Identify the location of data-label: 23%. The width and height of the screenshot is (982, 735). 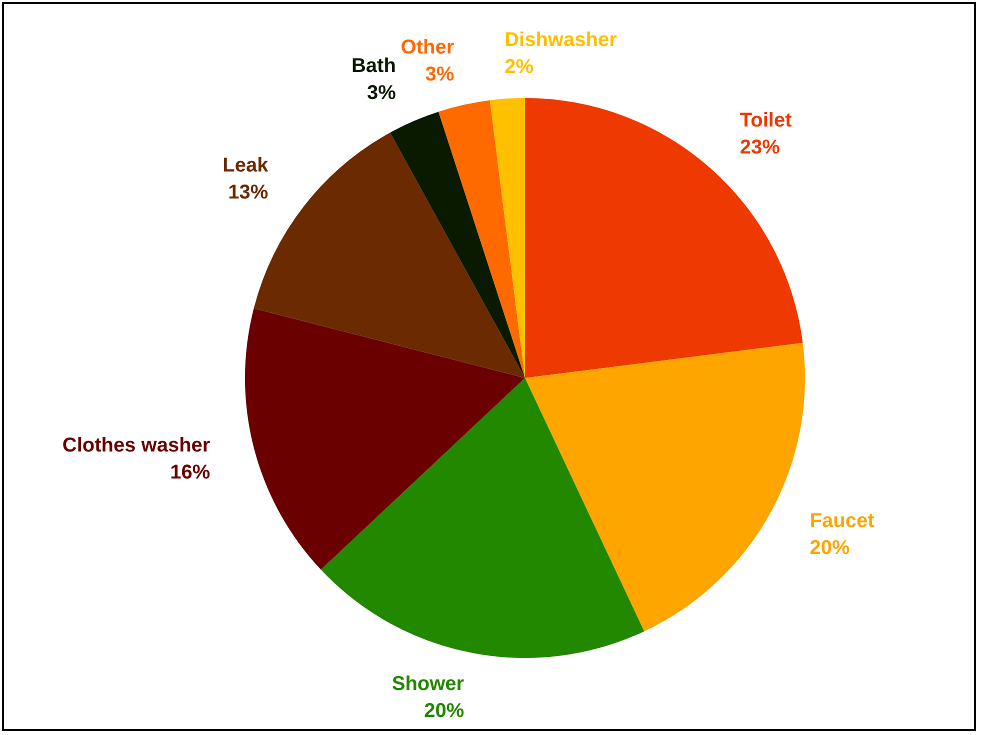
(760, 147).